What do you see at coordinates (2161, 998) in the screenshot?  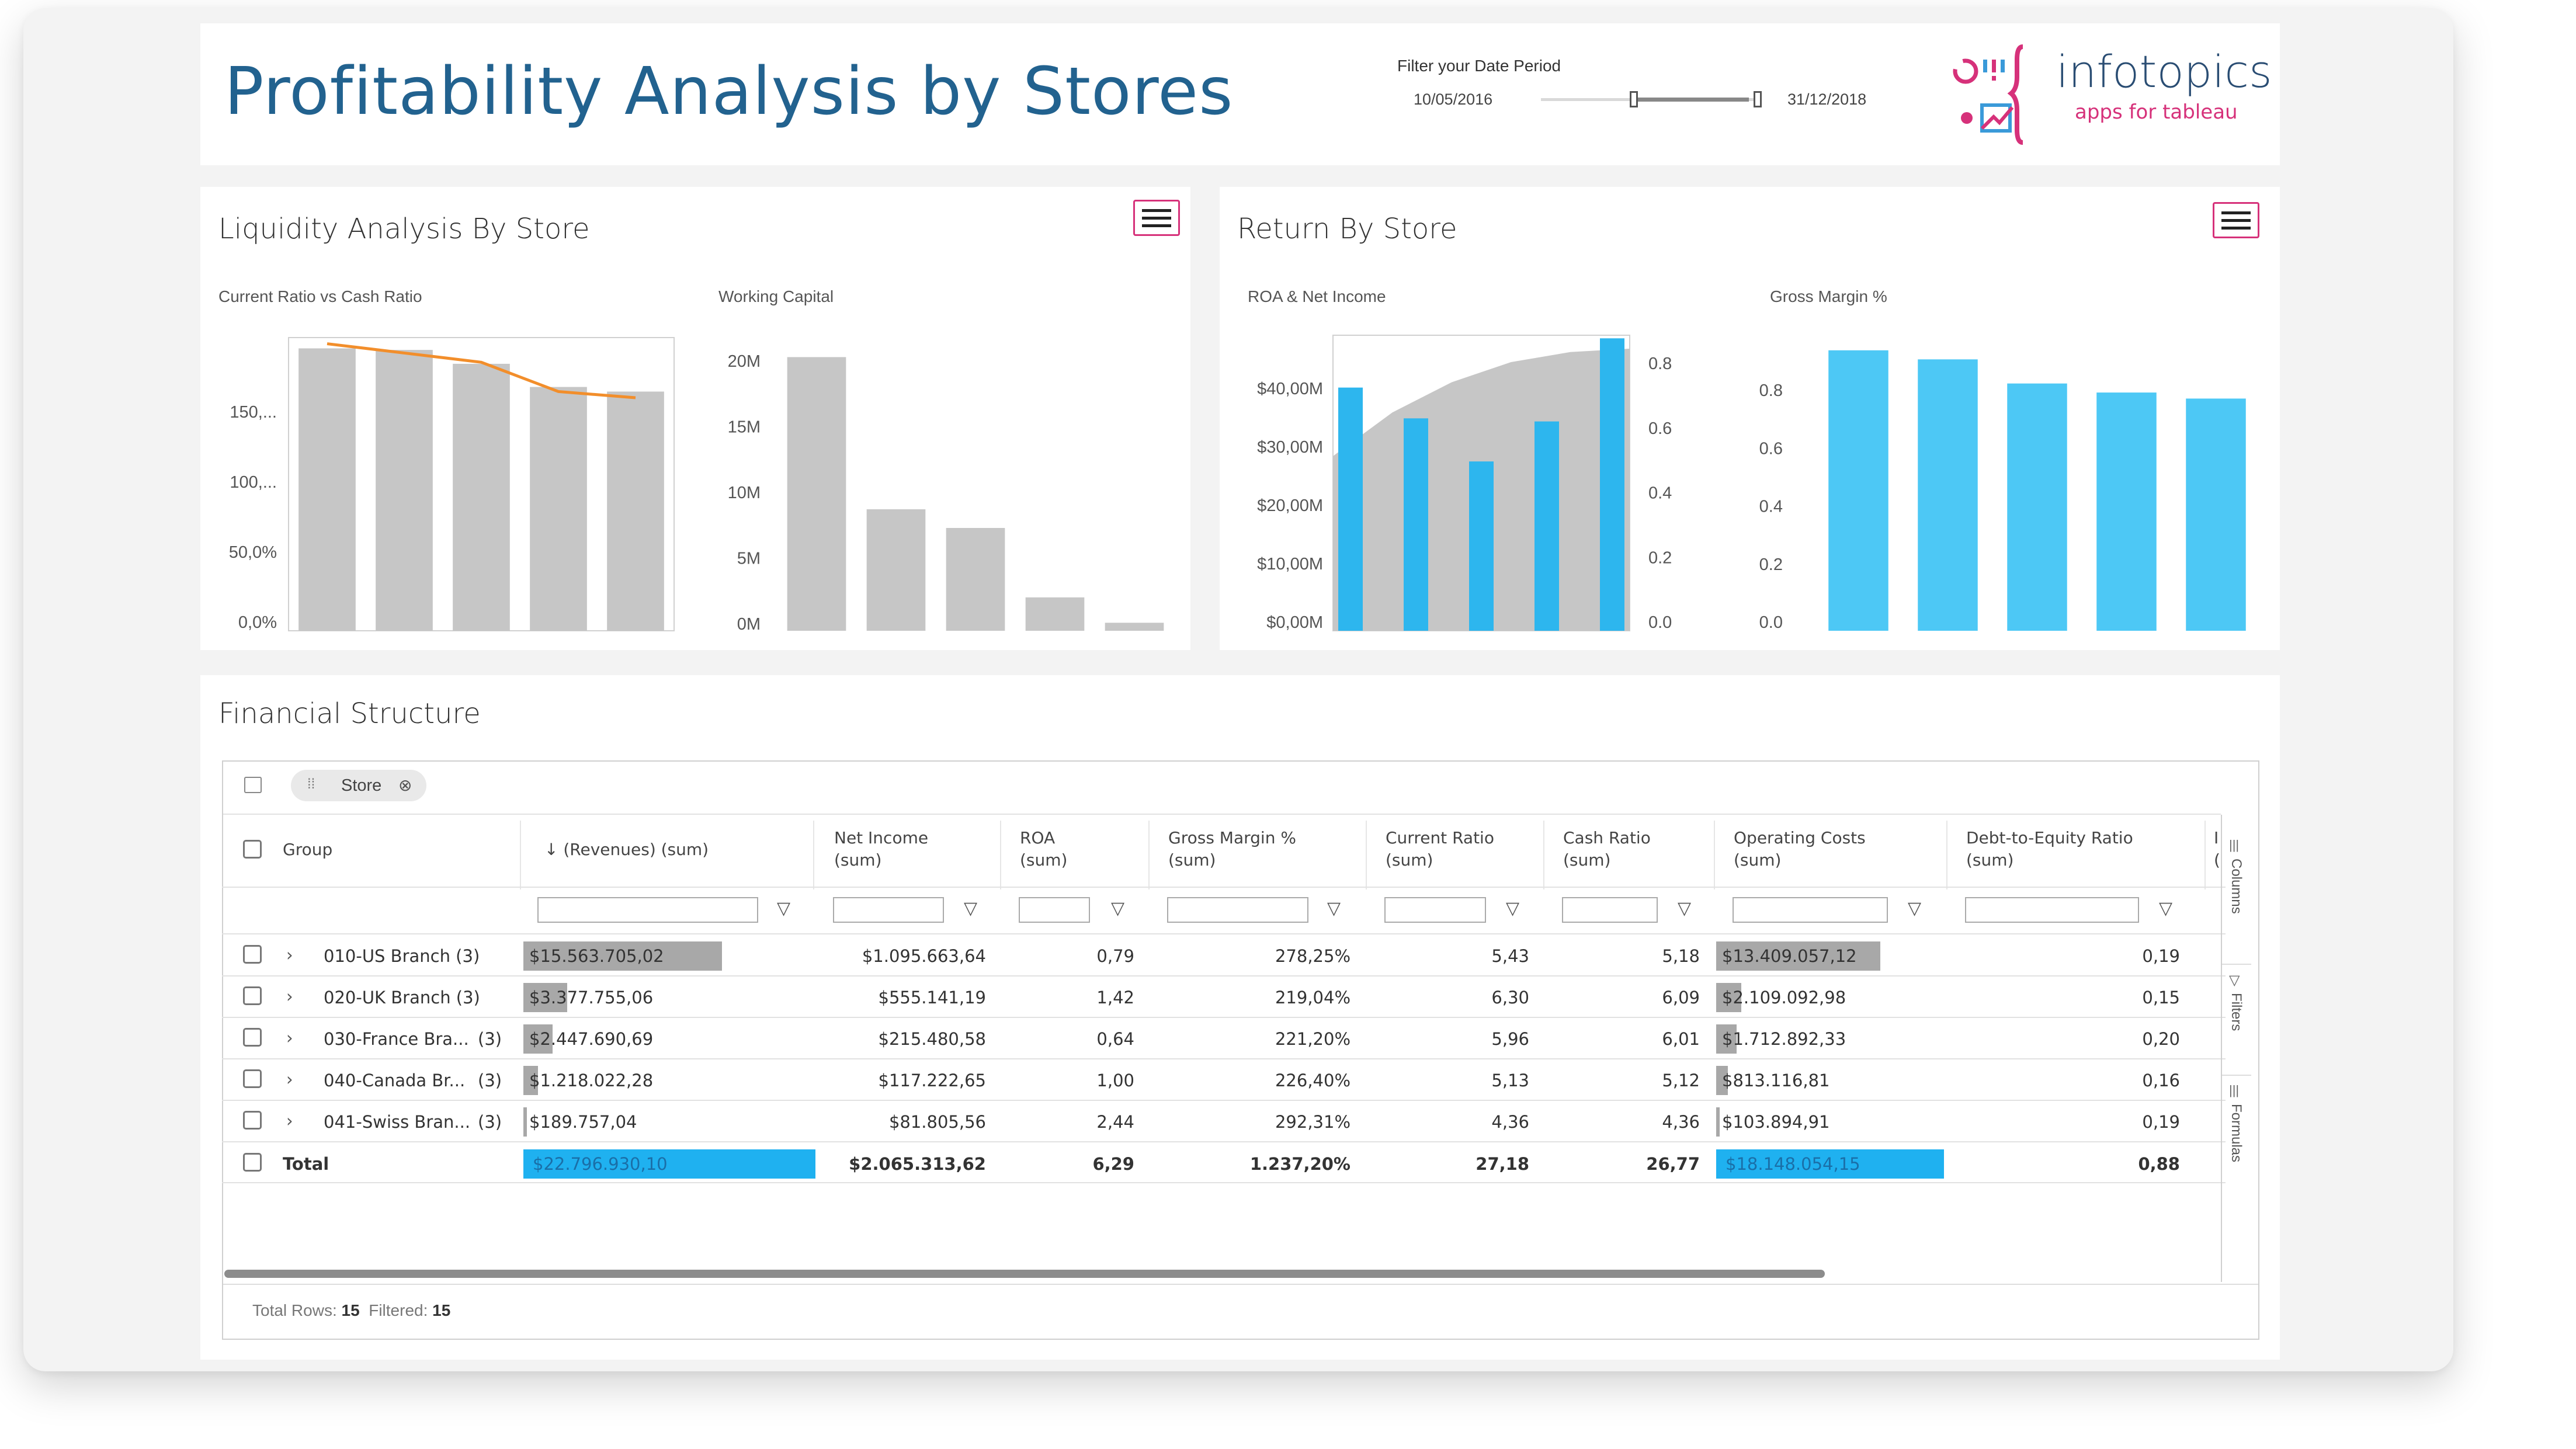 I see `row-de-ratio: 0,15` at bounding box center [2161, 998].